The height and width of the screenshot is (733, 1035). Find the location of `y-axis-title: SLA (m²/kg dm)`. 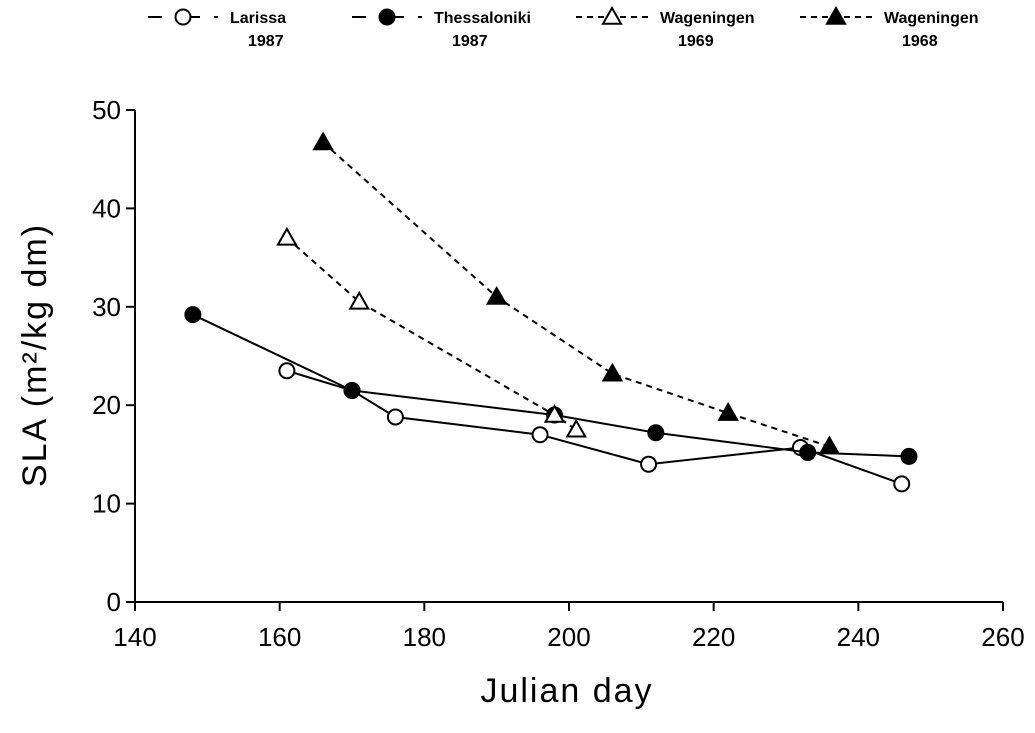

y-axis-title: SLA (m²/kg dm) is located at coordinates (35, 355).